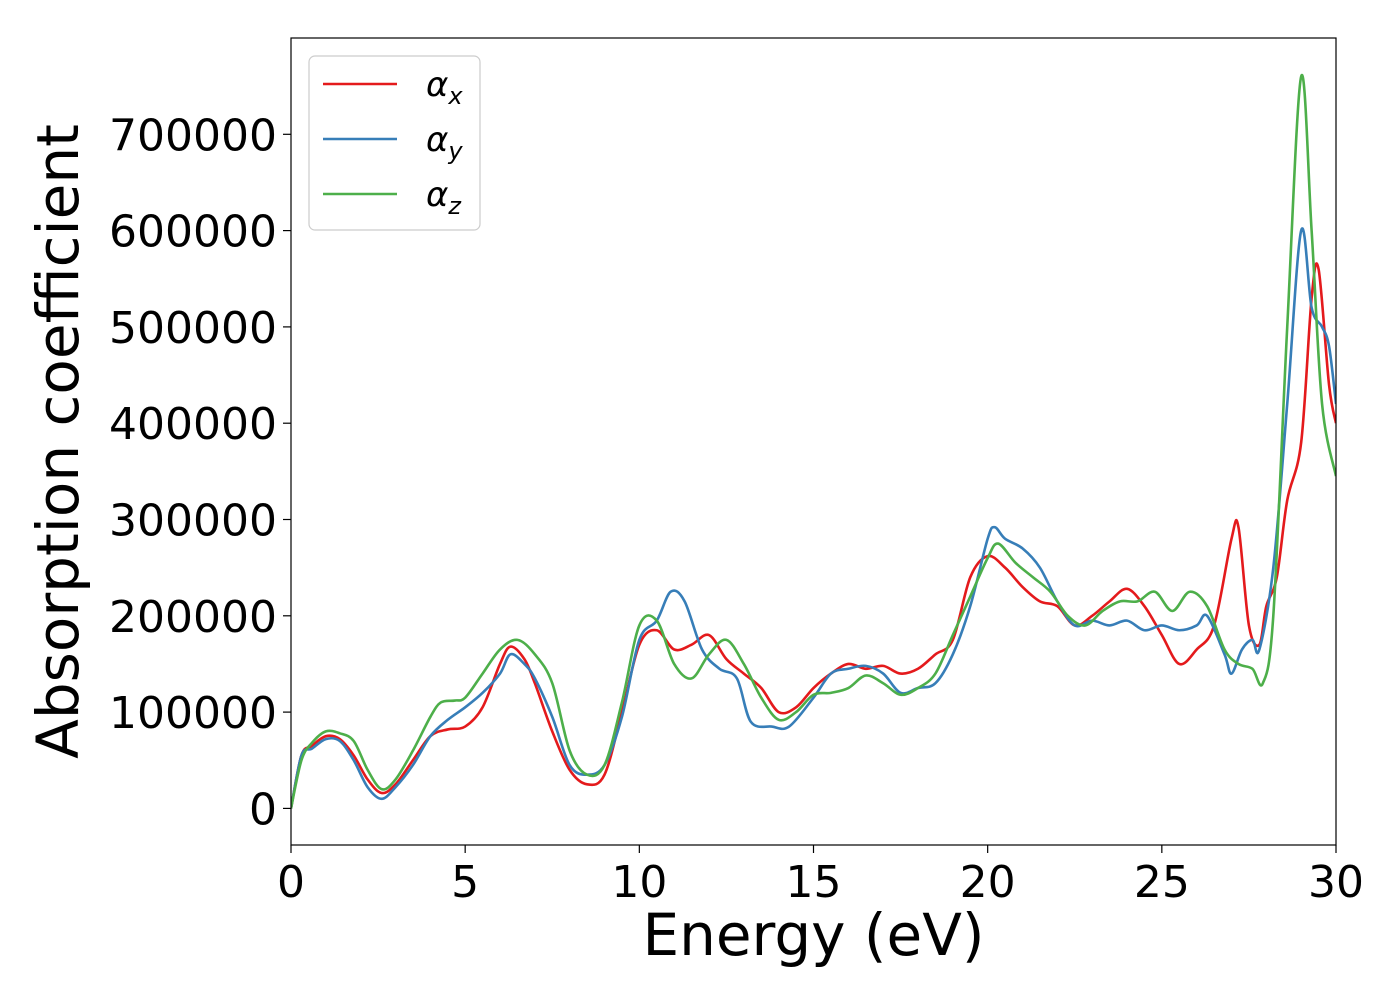  What do you see at coordinates (814, 882) in the screenshot?
I see `x-tick-label: 15` at bounding box center [814, 882].